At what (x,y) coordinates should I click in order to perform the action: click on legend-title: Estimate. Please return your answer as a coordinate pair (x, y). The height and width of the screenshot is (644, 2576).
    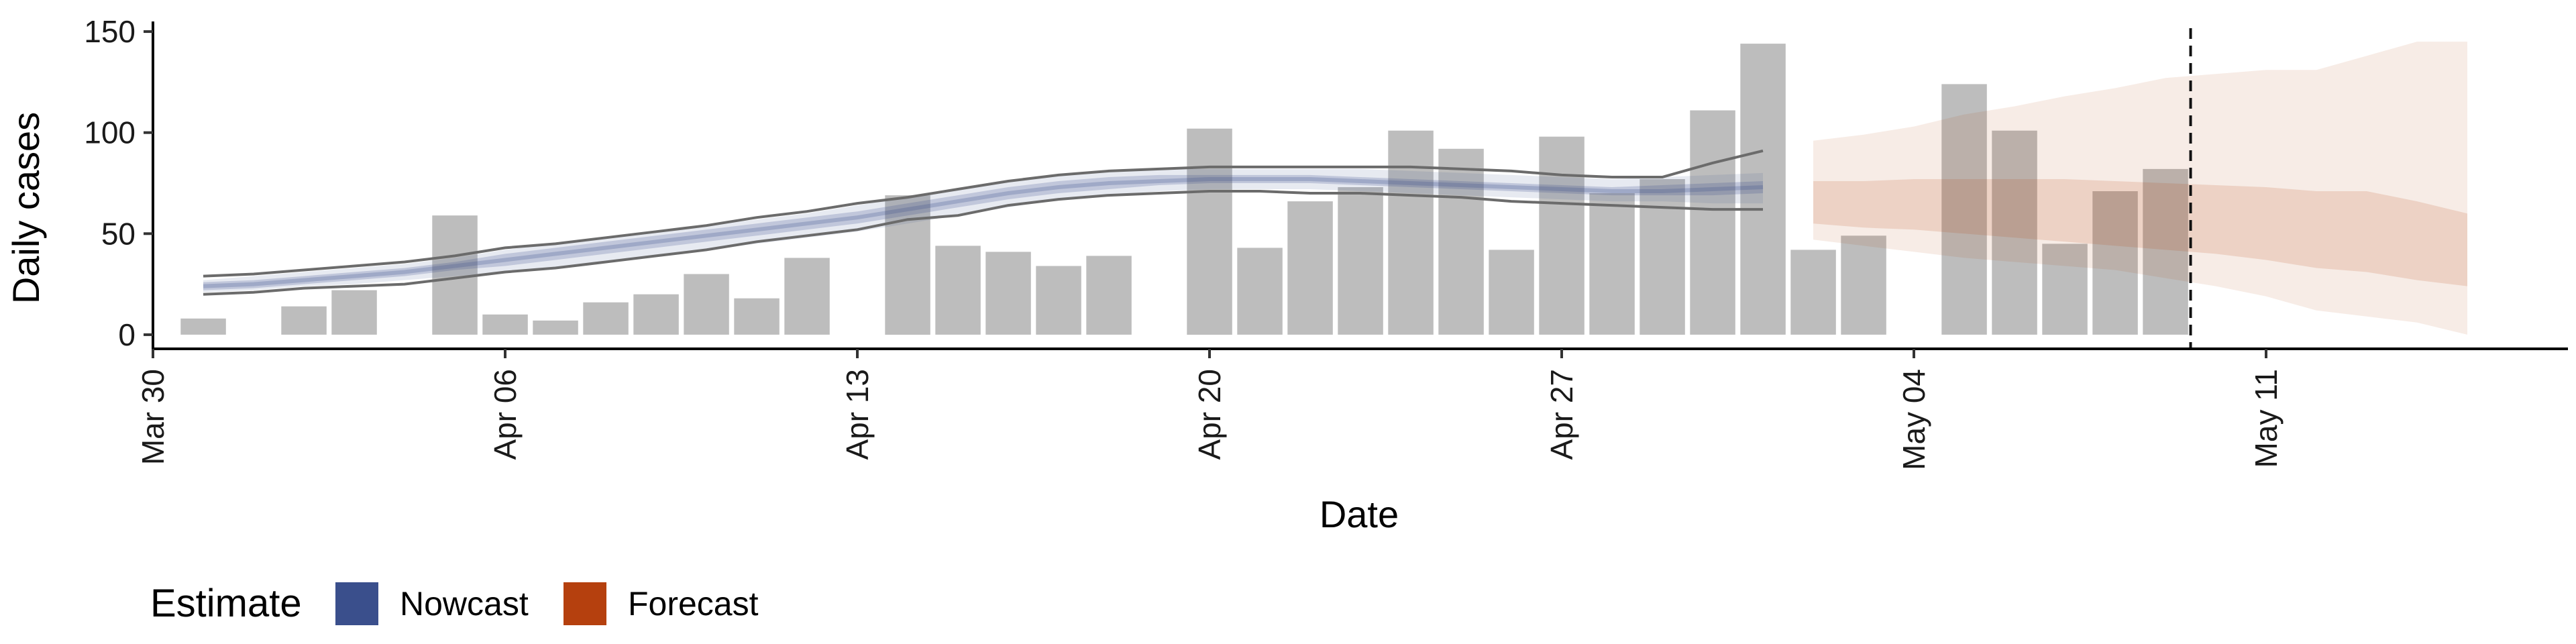
    Looking at the image, I should click on (226, 603).